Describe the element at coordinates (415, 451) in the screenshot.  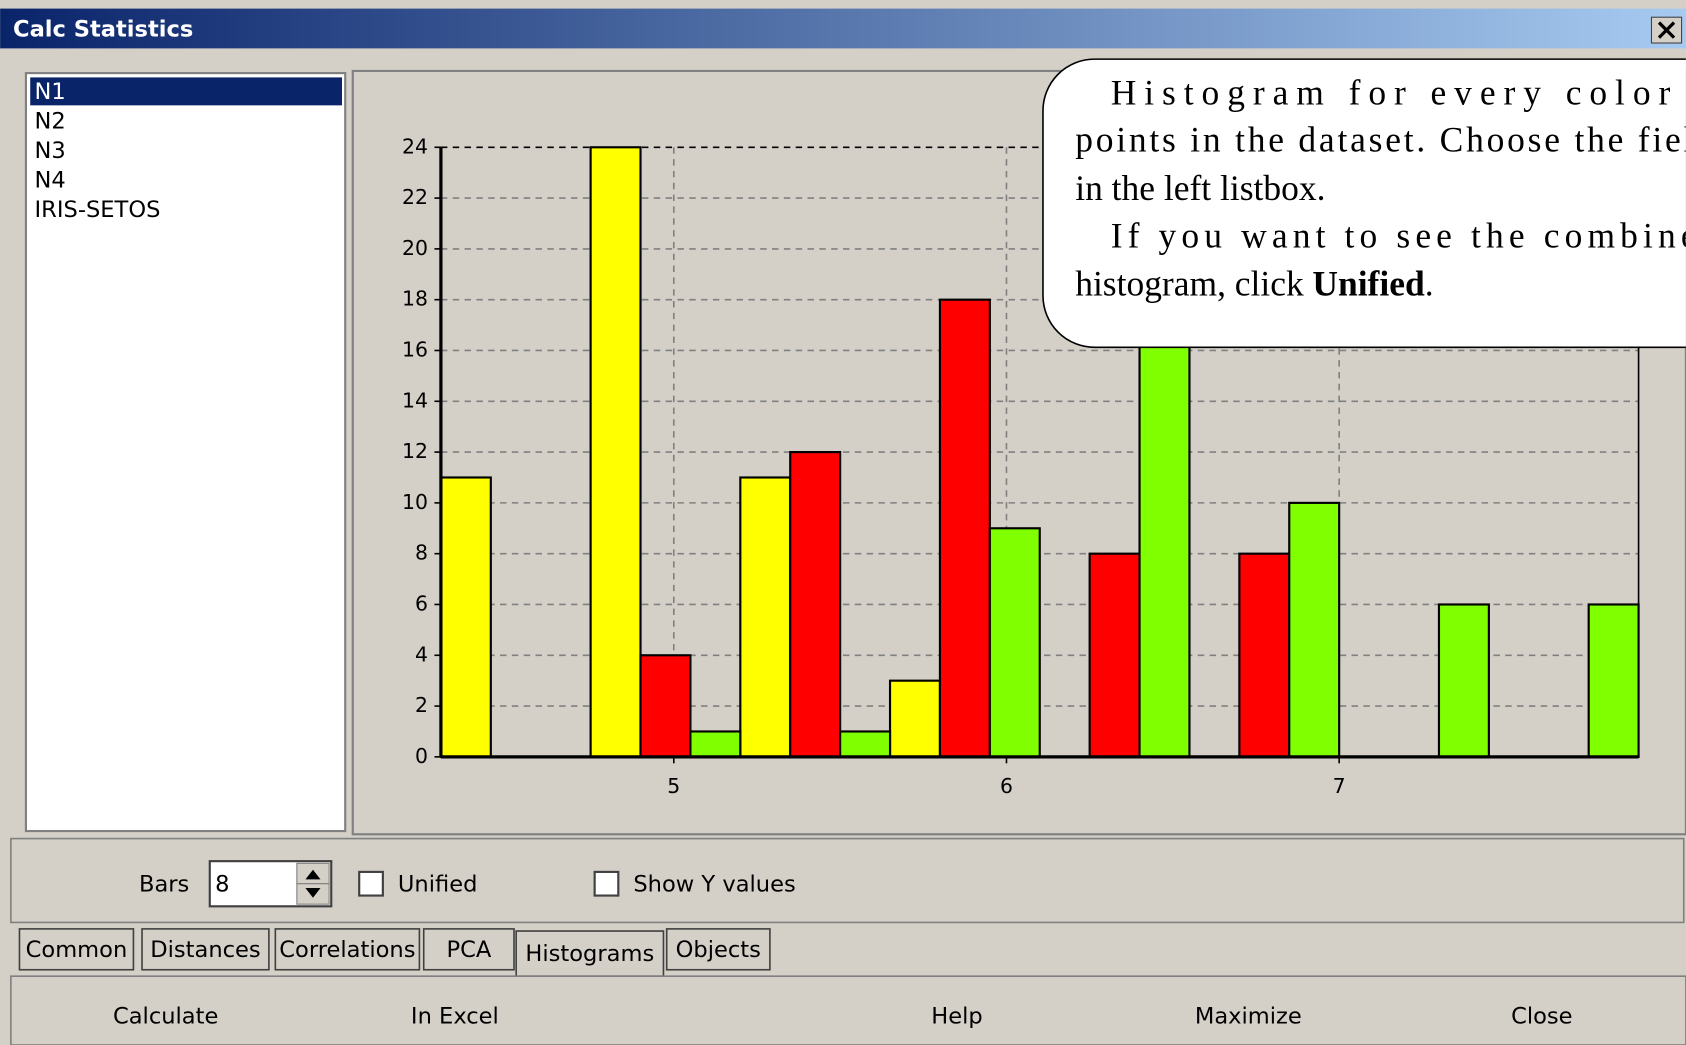
I see `y-tick-label: 12` at that location.